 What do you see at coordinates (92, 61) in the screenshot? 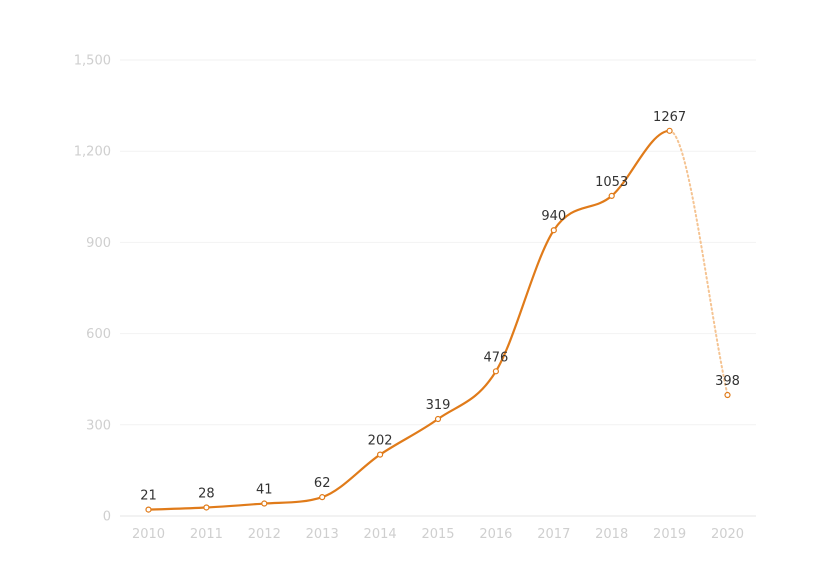
I see `y-tick-label: 1,500` at bounding box center [92, 61].